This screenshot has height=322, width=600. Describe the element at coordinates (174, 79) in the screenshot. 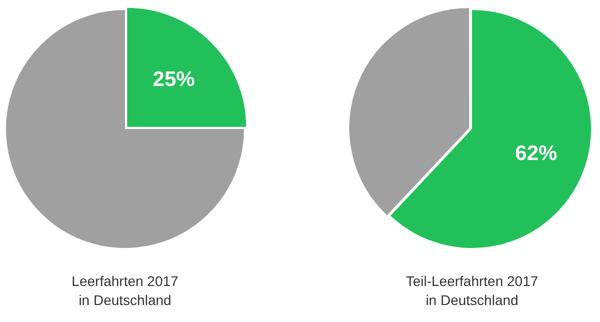

I see `data-label: 25%` at that location.